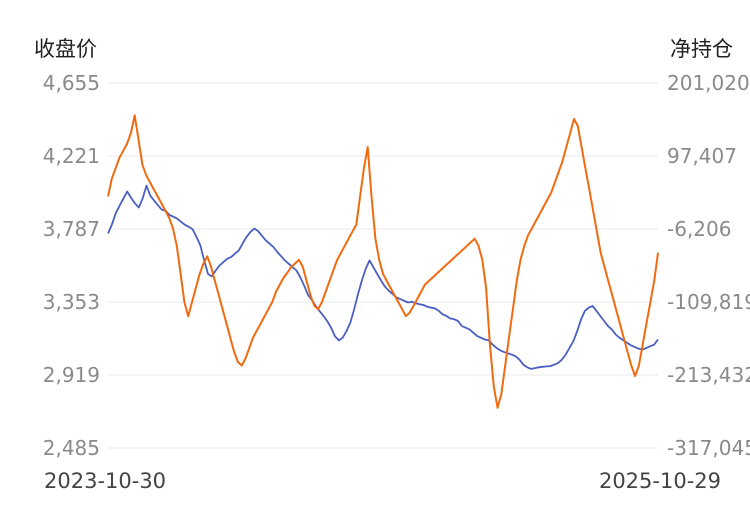 This screenshot has width=750, height=510. What do you see at coordinates (660, 481) in the screenshot?
I see `x-end-date-label: 2025-10-29` at bounding box center [660, 481].